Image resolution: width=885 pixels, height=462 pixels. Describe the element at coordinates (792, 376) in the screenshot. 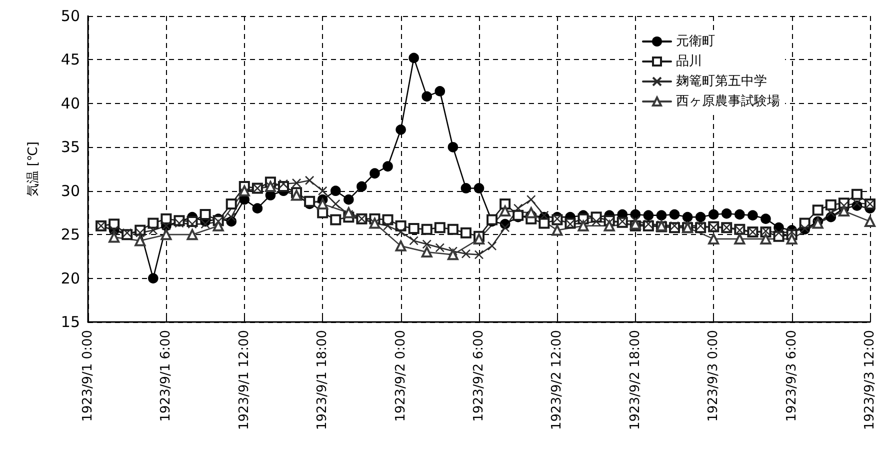

I see `x-tick-label: 1923/9/3 6:00` at that location.